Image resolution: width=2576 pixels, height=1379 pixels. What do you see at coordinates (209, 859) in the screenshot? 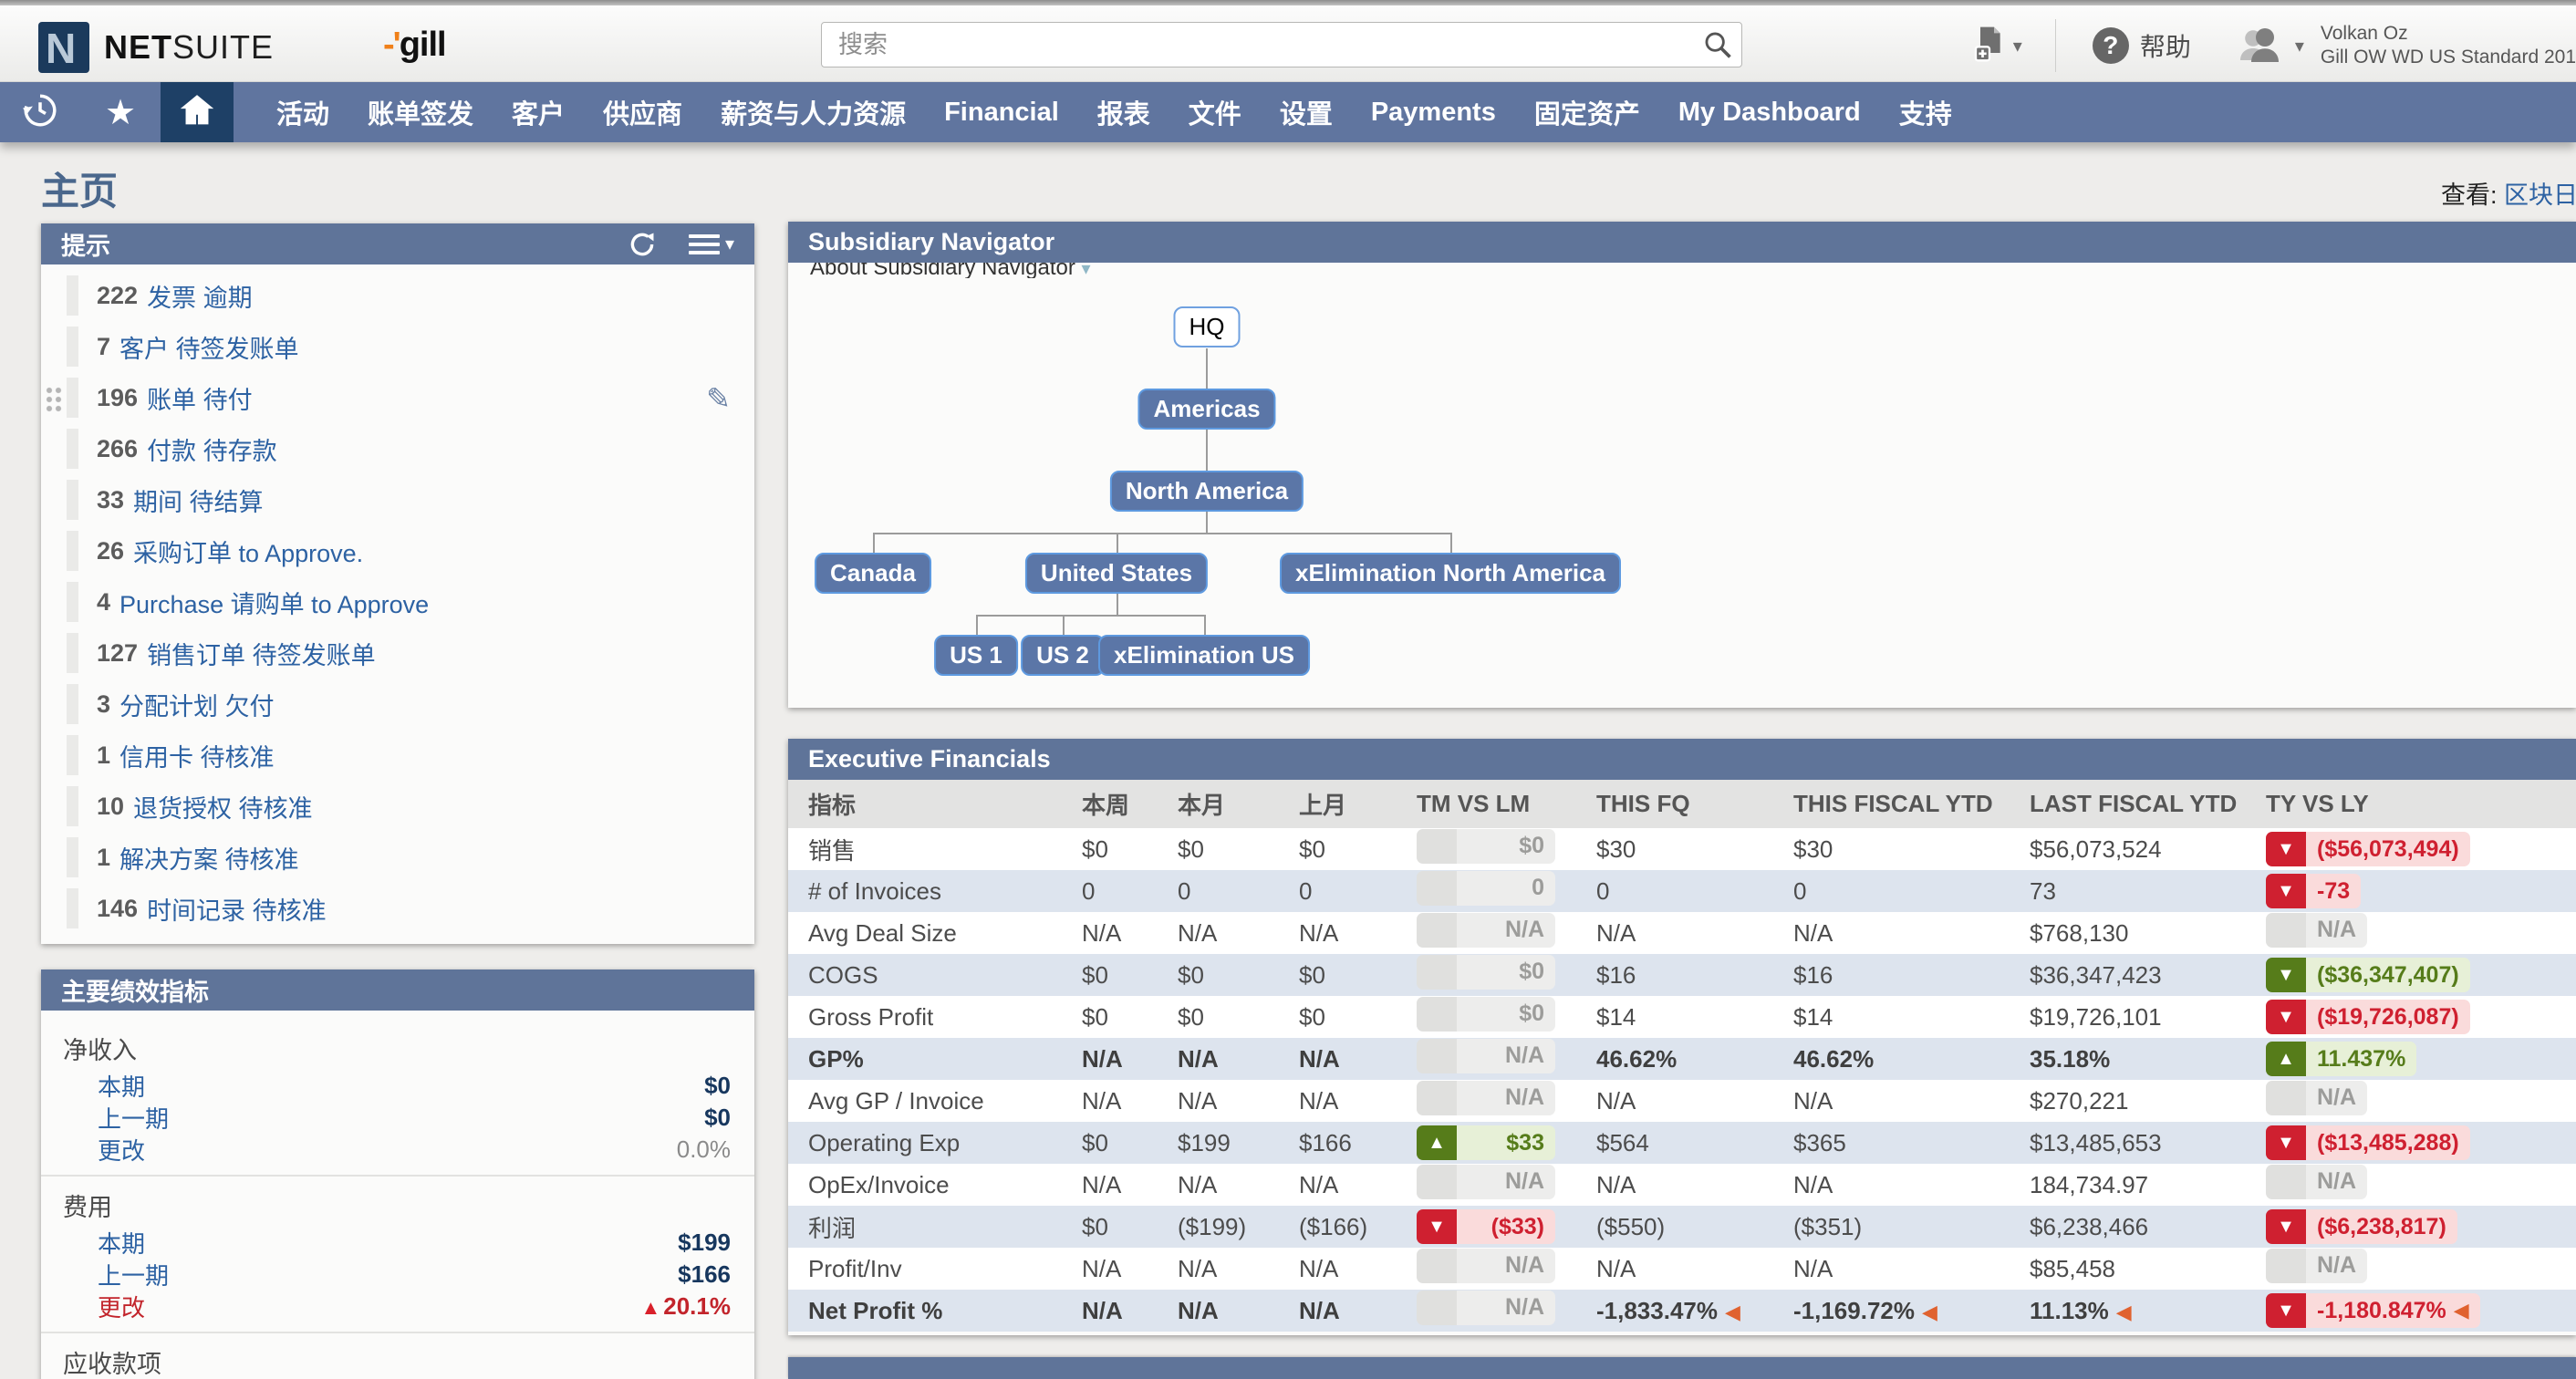
I see `reminder-link: 解决方案 待核准` at bounding box center [209, 859].